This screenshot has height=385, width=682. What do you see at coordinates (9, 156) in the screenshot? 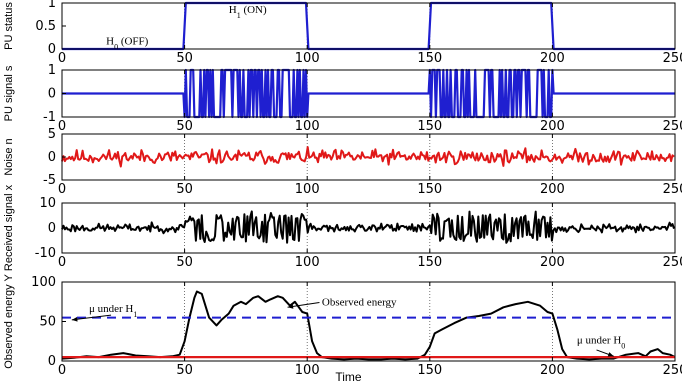
I see `y-axis-label: Noise n` at bounding box center [9, 156].